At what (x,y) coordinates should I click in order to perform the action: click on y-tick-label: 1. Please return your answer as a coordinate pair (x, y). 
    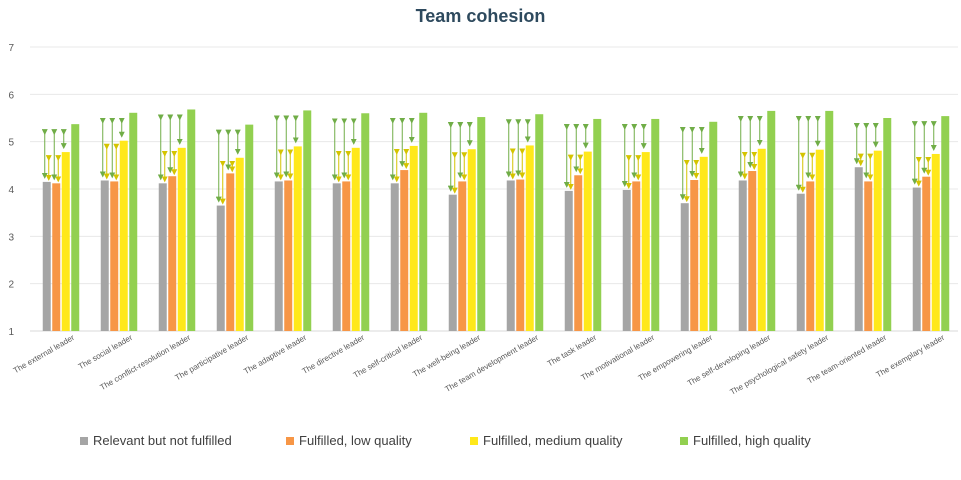
    Looking at the image, I should click on (11, 332).